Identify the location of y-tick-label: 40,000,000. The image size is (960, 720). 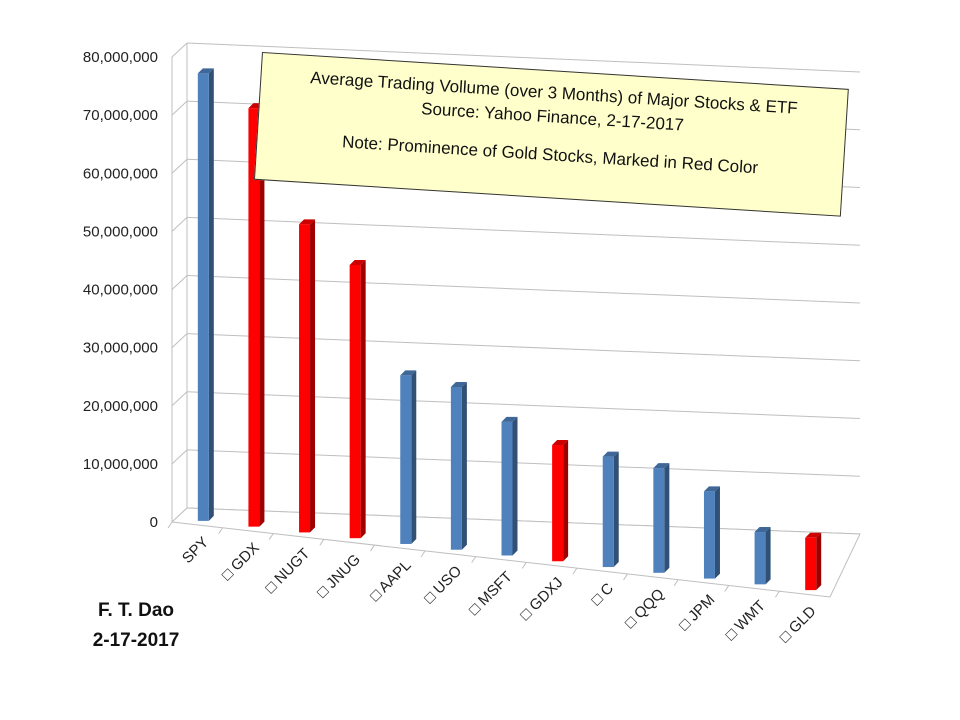
(120, 290).